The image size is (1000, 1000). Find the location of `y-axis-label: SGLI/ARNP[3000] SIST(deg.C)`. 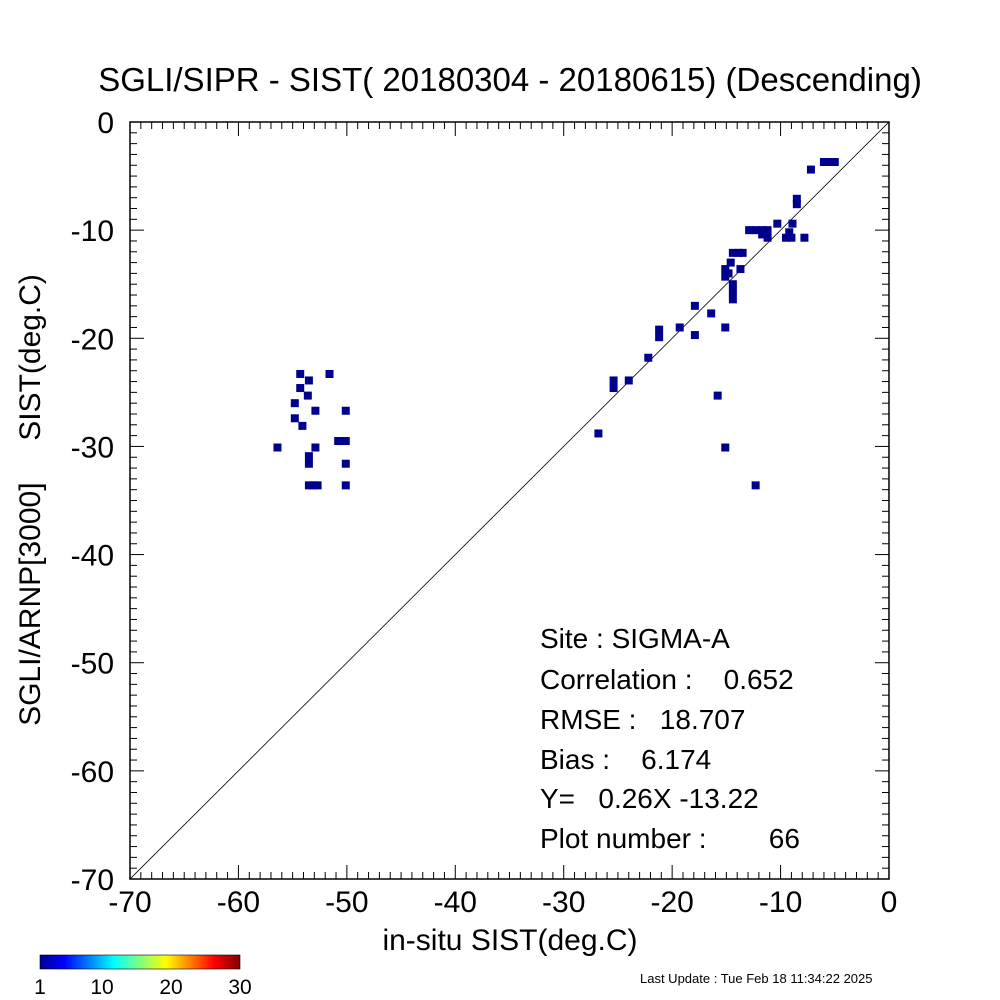

y-axis-label: SGLI/ARNP[3000] SIST(deg.C) is located at coordinates (30, 500).